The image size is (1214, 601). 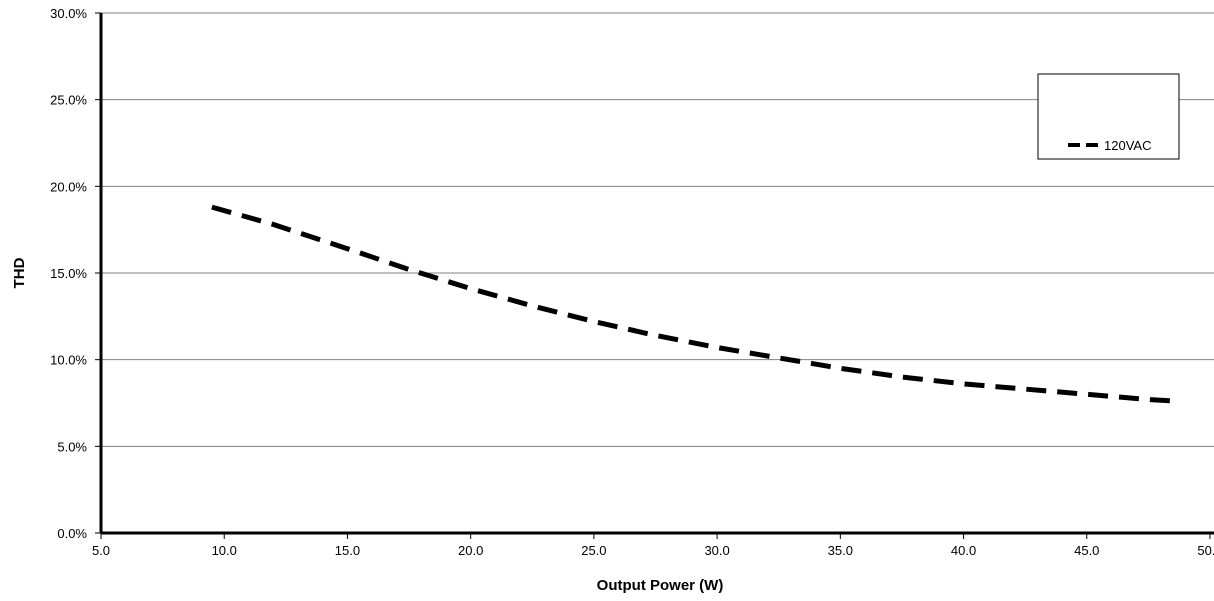 What do you see at coordinates (470, 550) in the screenshot?
I see `x-tick-label: 20.0` at bounding box center [470, 550].